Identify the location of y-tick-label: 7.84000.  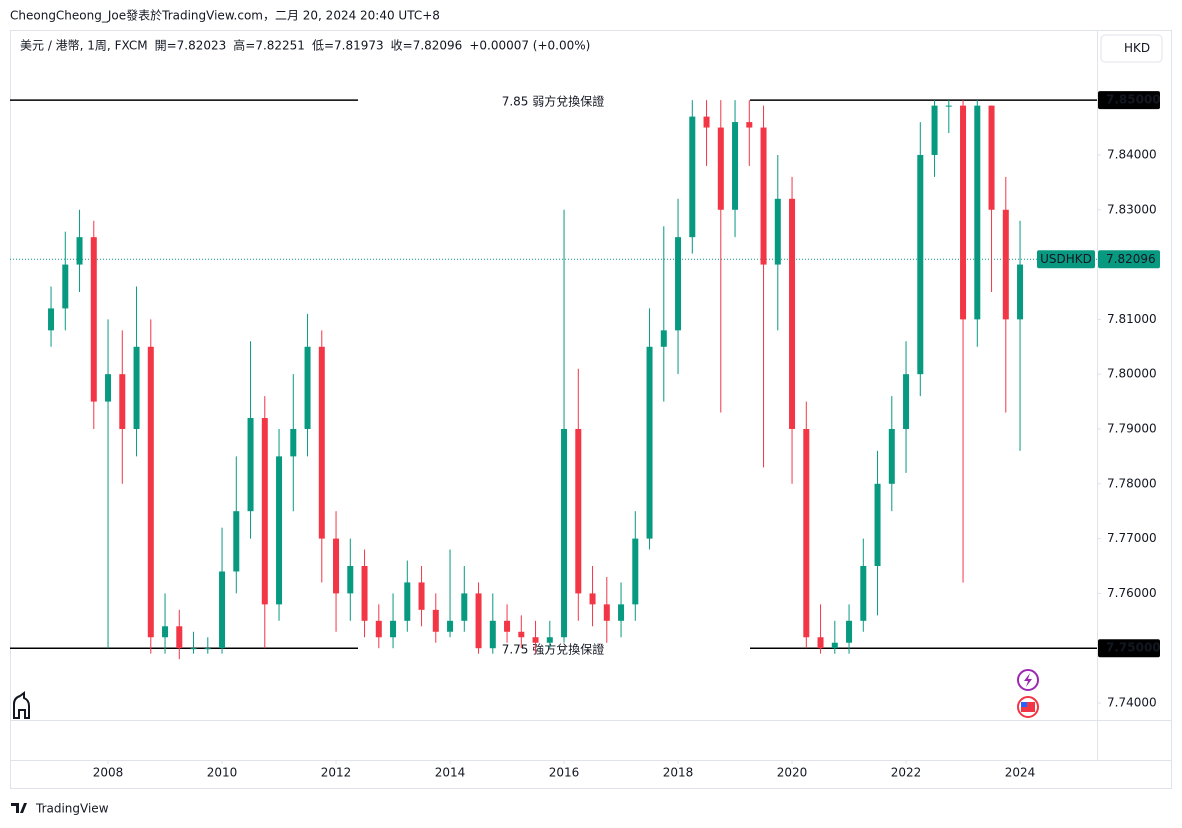
(1132, 154).